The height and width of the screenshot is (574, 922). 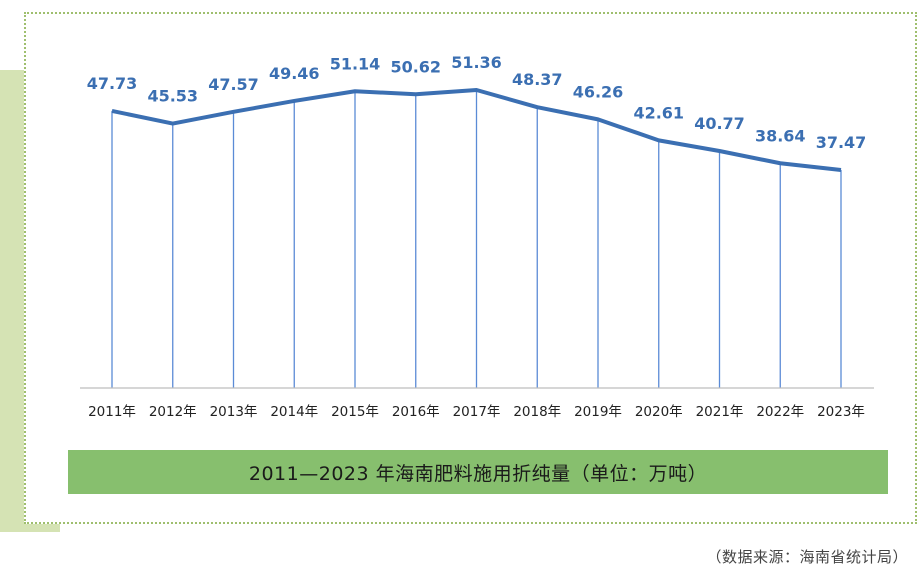 What do you see at coordinates (659, 412) in the screenshot?
I see `x-tick-label: 2020年` at bounding box center [659, 412].